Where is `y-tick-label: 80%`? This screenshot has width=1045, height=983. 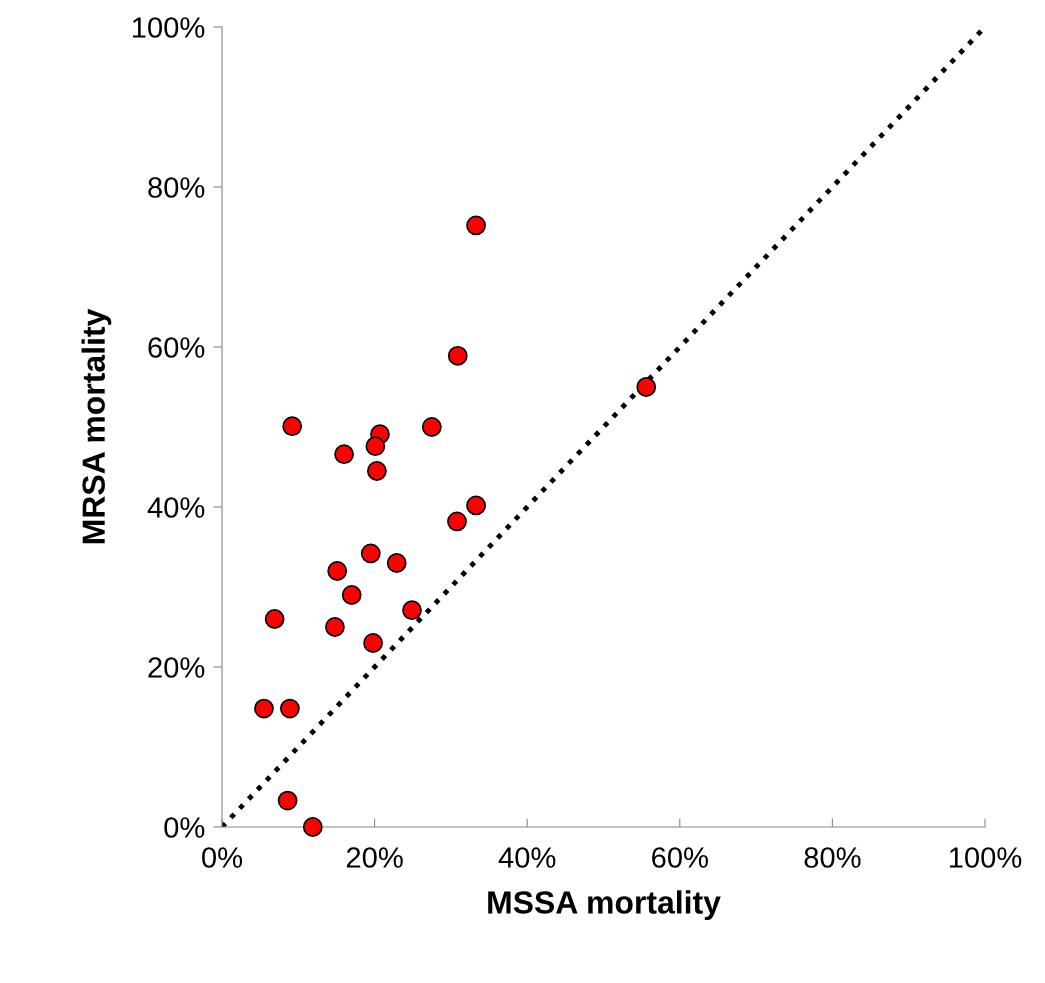 y-tick-label: 80% is located at coordinates (176, 187).